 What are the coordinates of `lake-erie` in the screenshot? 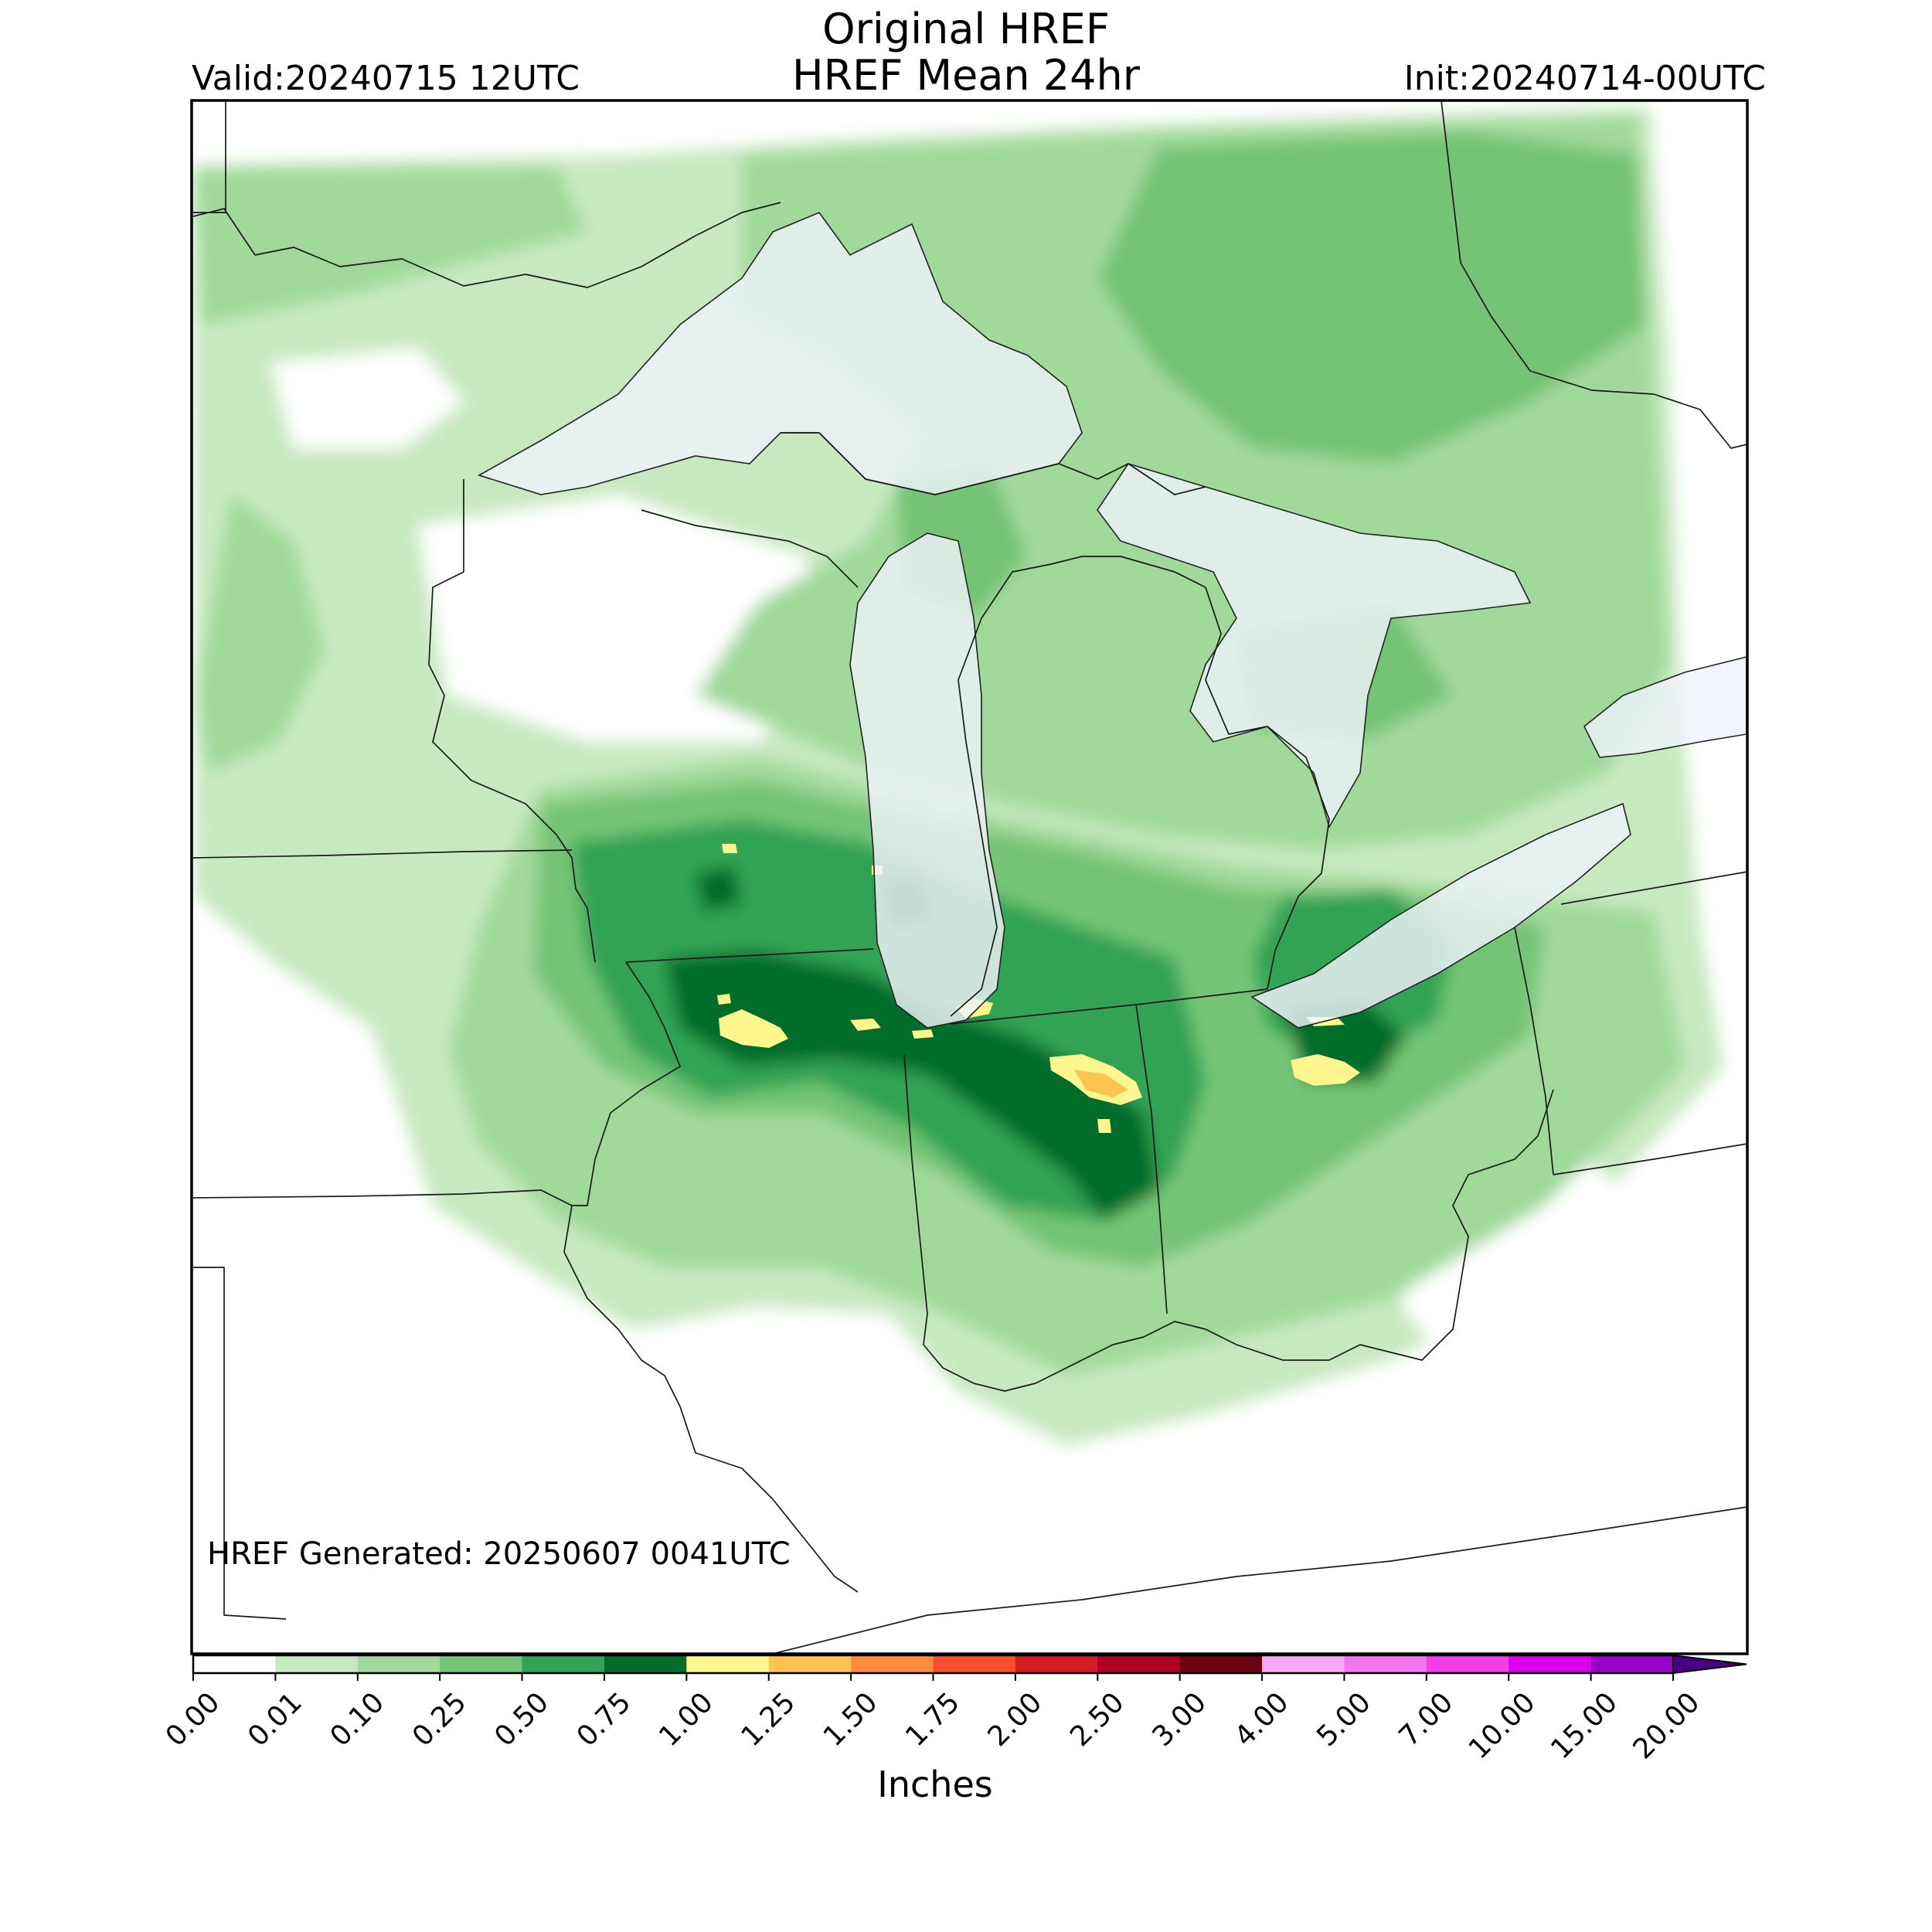 It's located at (1440, 915).